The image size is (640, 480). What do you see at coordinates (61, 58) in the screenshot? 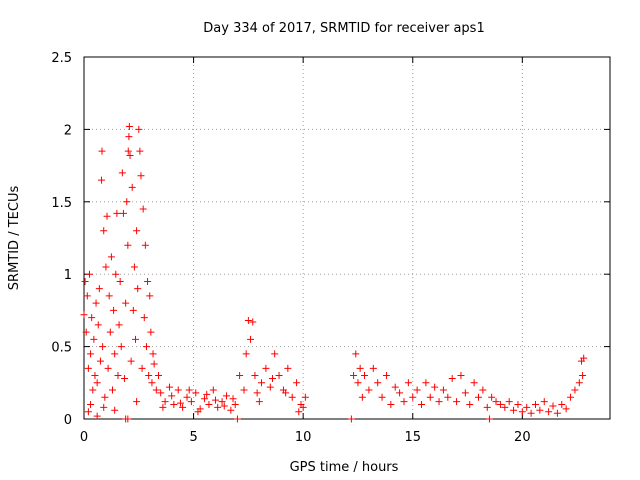
I see `y-tick-label: 2.5` at bounding box center [61, 58].